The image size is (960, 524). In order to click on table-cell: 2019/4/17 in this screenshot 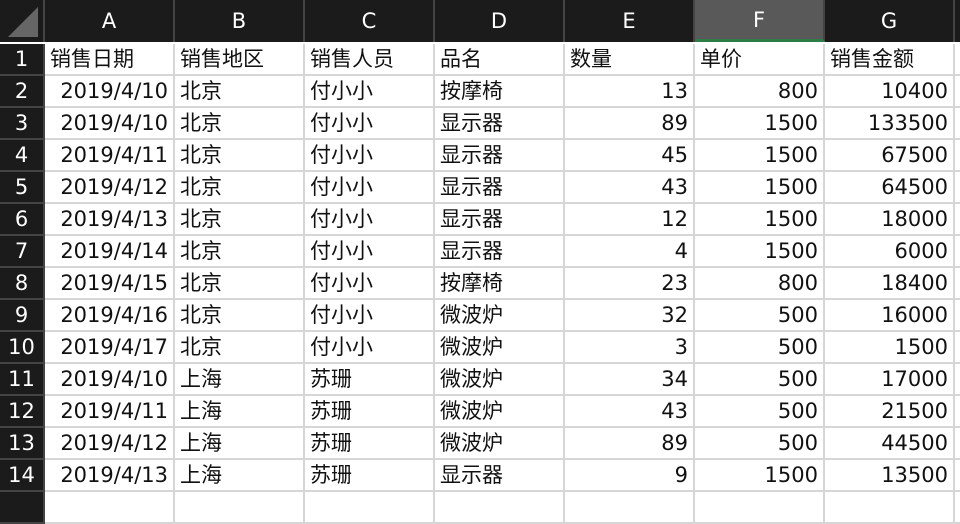, I will do `click(110, 348)`.